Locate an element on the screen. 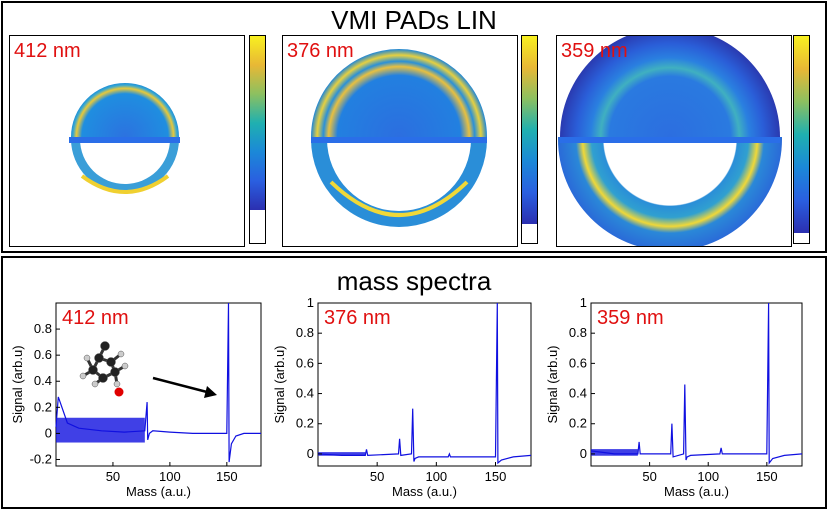 The height and width of the screenshot is (510, 830). pad-376-mid-strip is located at coordinates (399, 140).